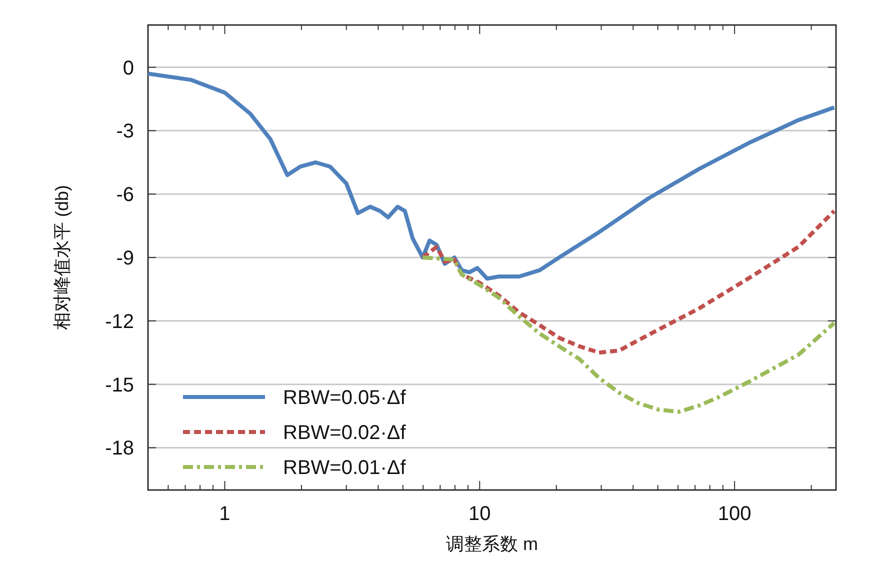 The image size is (874, 574). What do you see at coordinates (62, 257) in the screenshot?
I see `y-axis-title: 相对峰值水平 (db)` at bounding box center [62, 257].